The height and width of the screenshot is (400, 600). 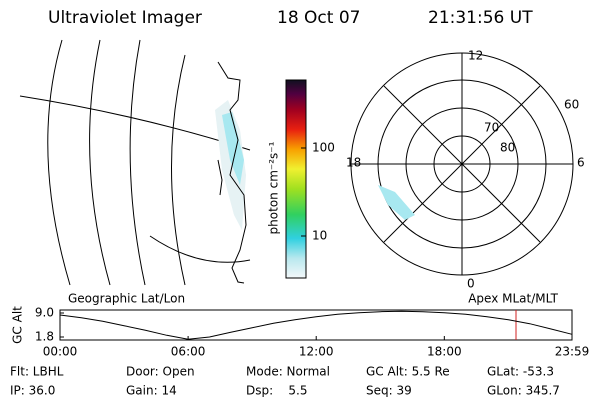 I want to click on status-field: GLat: -53.3, so click(x=520, y=372).